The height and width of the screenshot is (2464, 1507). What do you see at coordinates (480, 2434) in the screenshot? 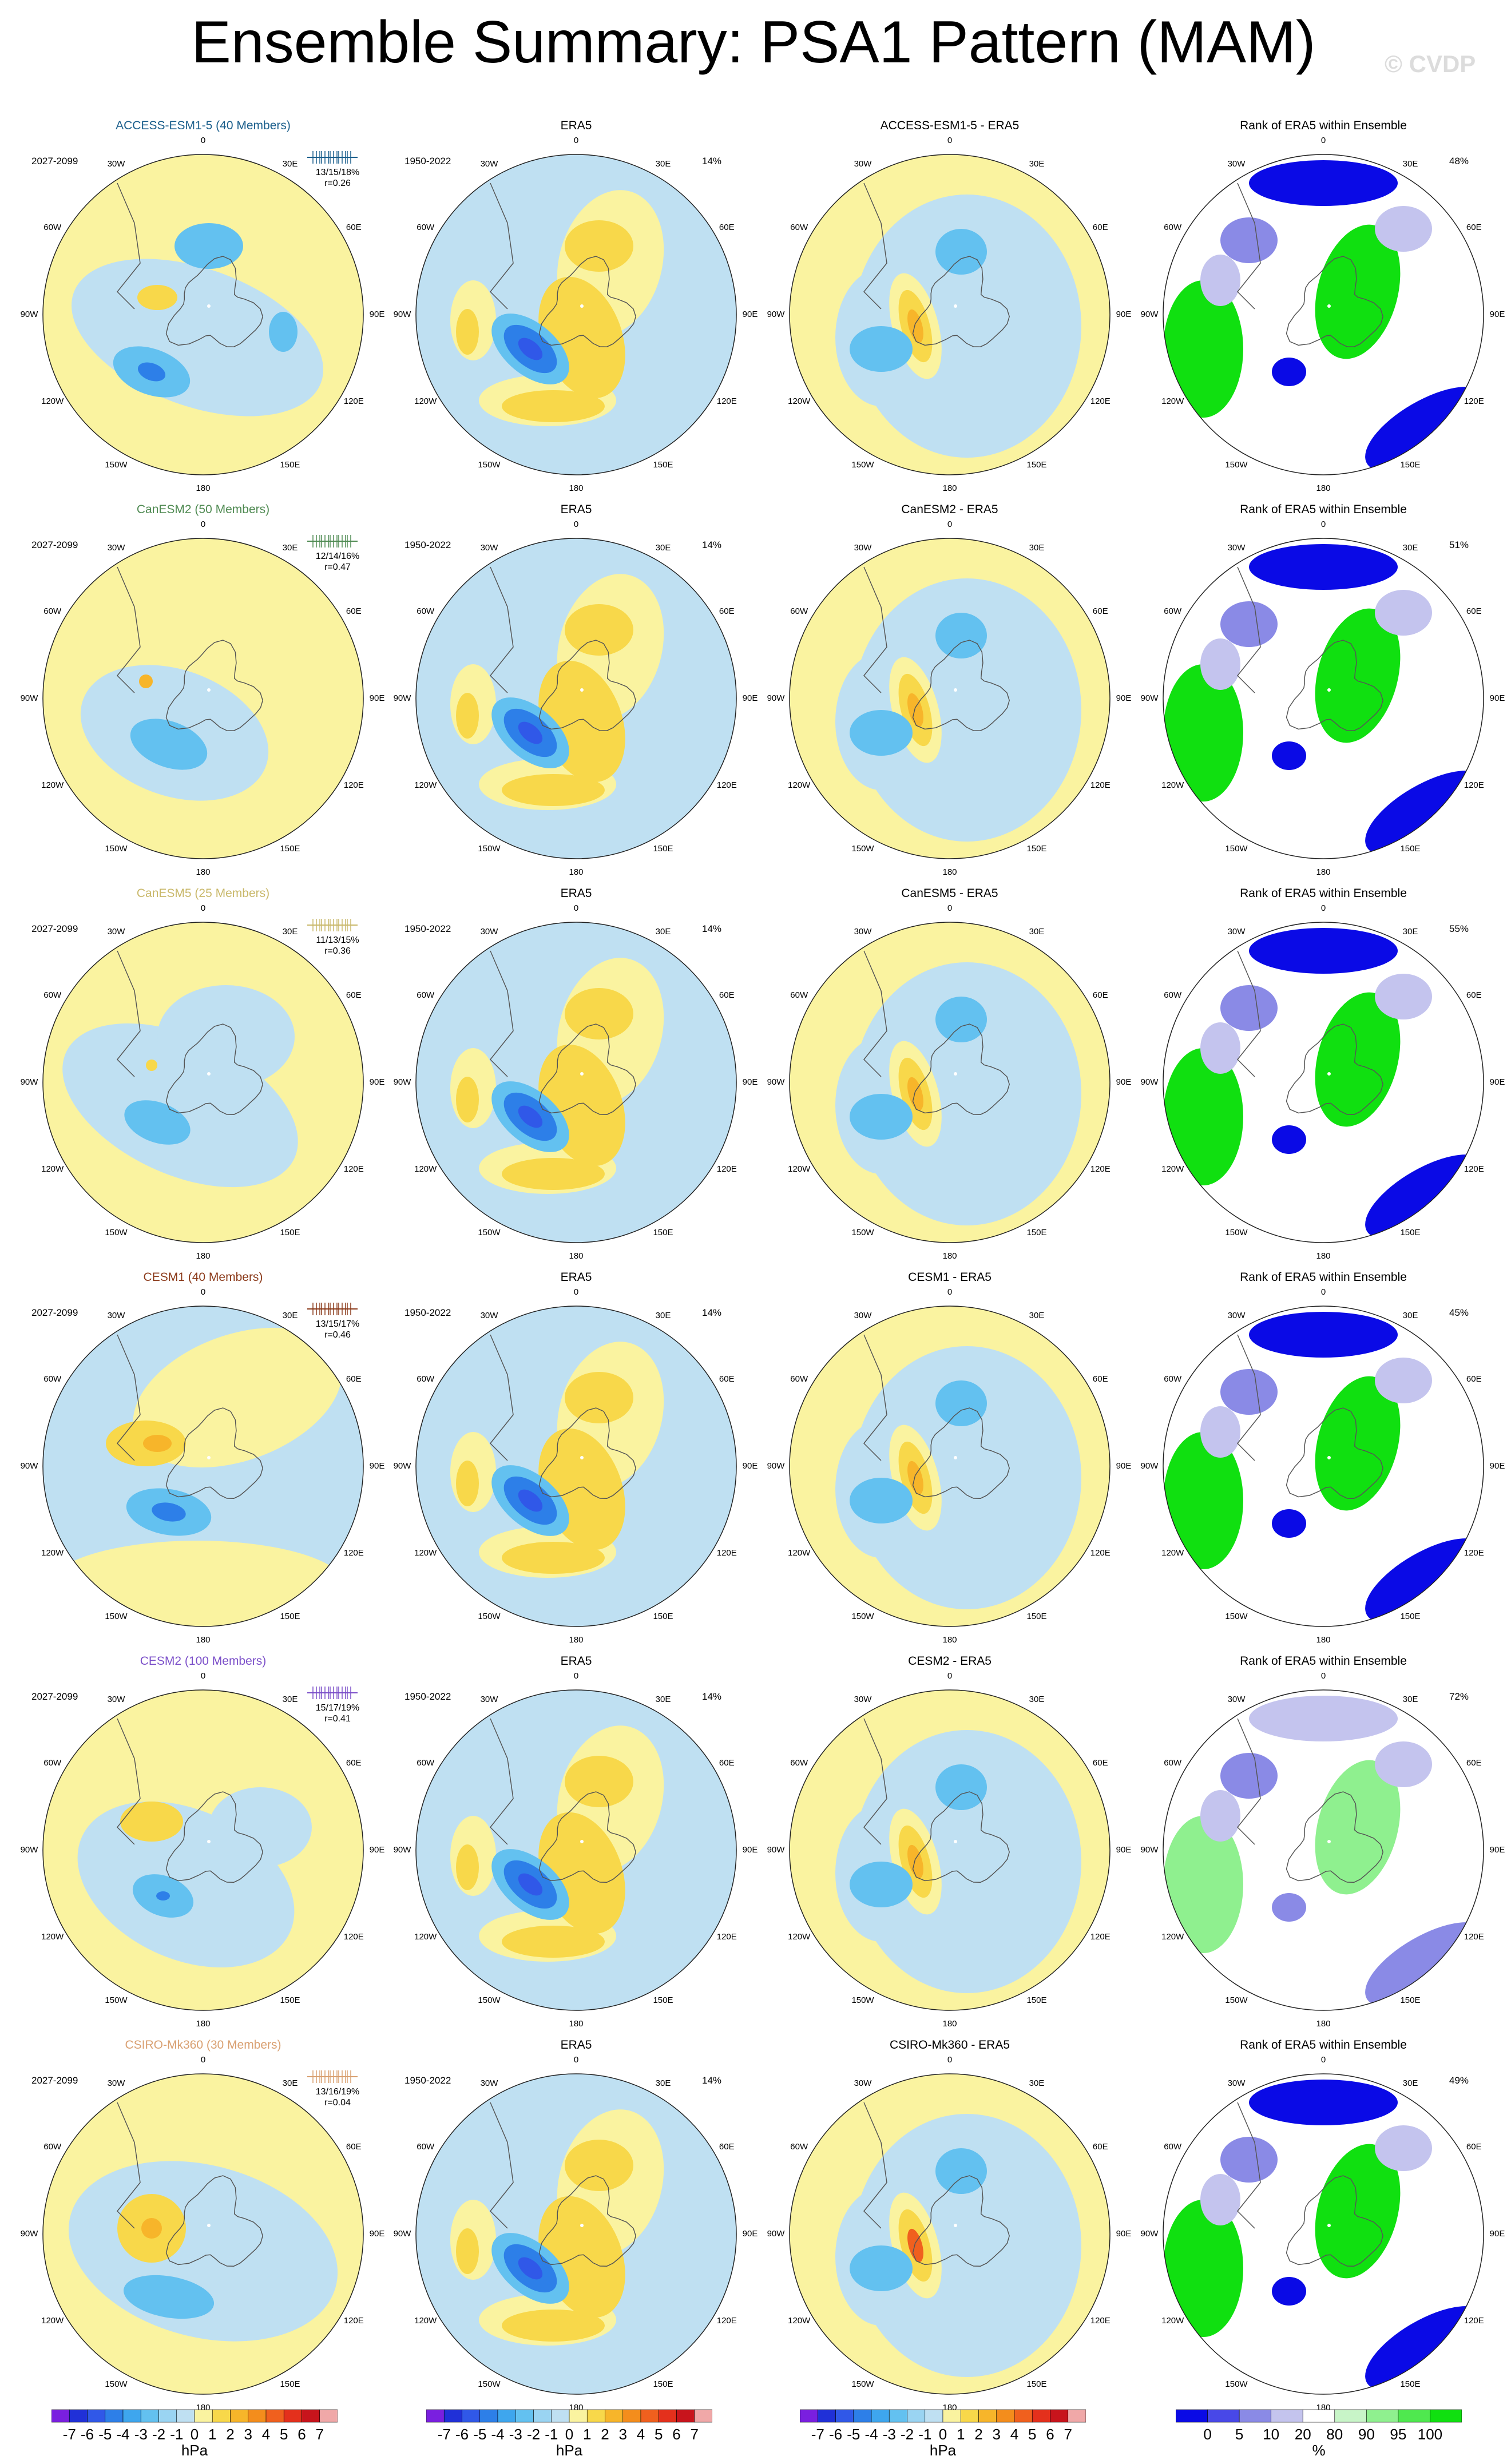
I see `colorbar-tick-label: -5` at bounding box center [480, 2434].